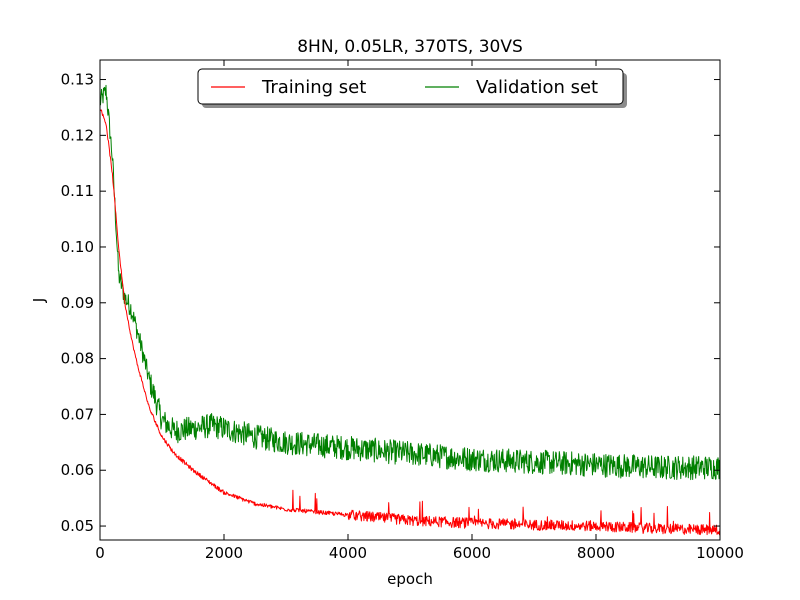  I want to click on x-tick-label: 4000, so click(348, 553).